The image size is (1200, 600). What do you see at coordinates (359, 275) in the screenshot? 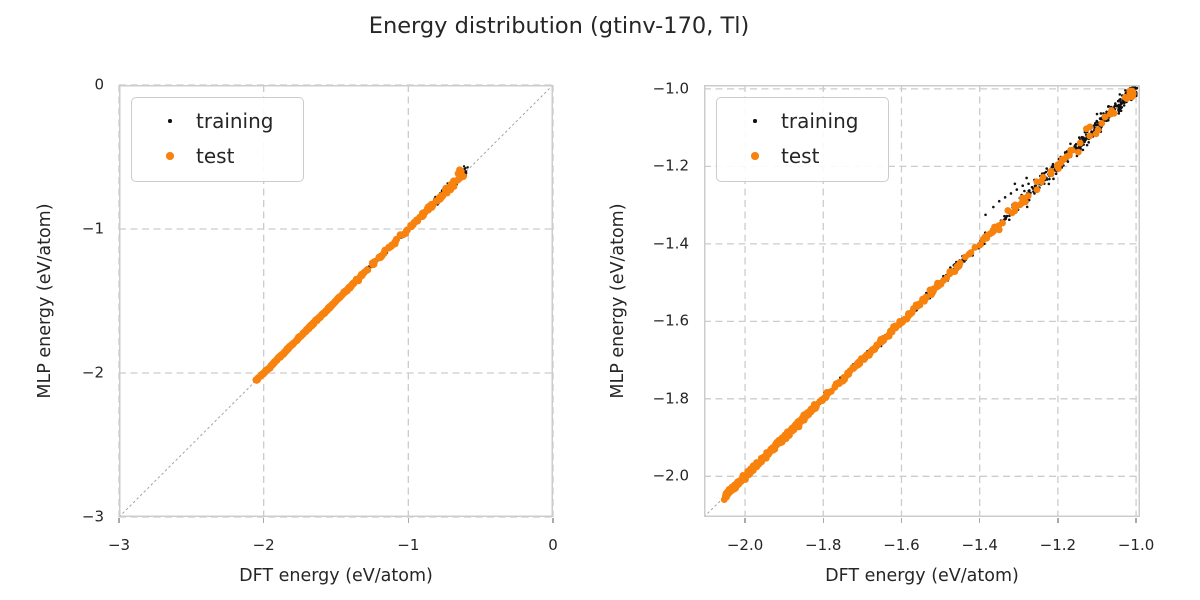
I see `series-test` at bounding box center [359, 275].